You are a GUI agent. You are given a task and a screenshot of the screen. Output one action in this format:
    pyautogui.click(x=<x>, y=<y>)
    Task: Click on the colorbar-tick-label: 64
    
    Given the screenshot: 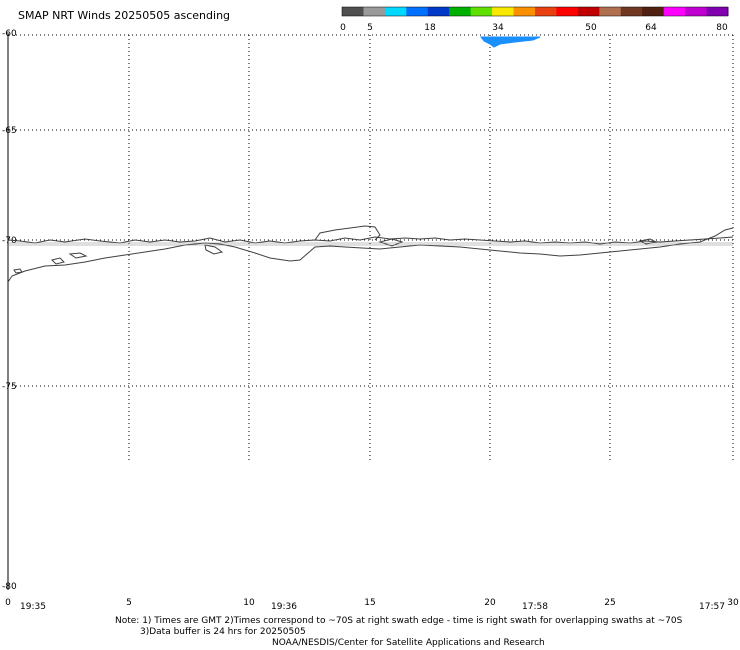 What is the action you would take?
    pyautogui.click(x=651, y=28)
    